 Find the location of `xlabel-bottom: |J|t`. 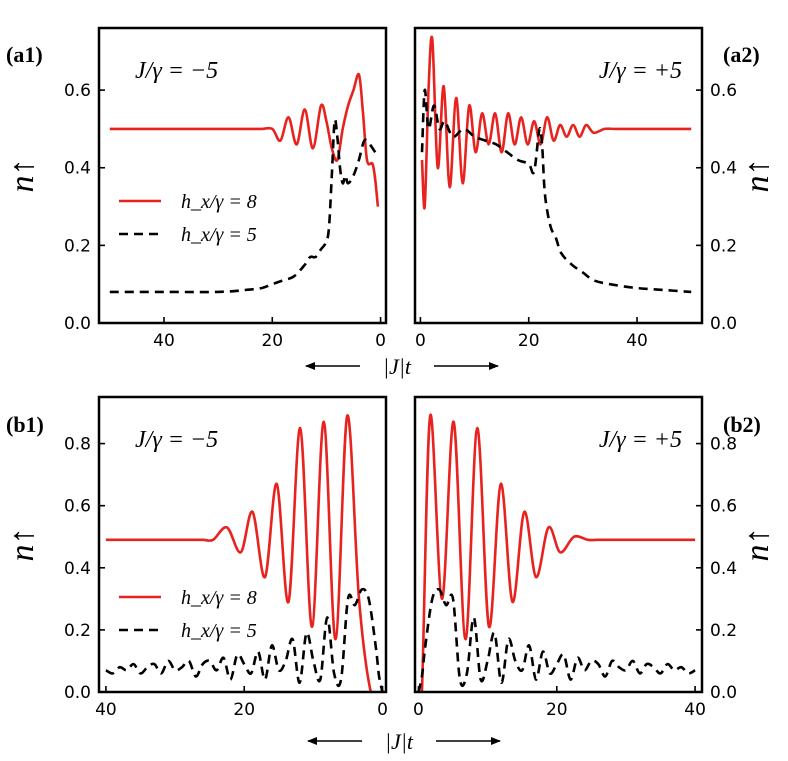

xlabel-bottom: |J|t is located at coordinates (404, 741).